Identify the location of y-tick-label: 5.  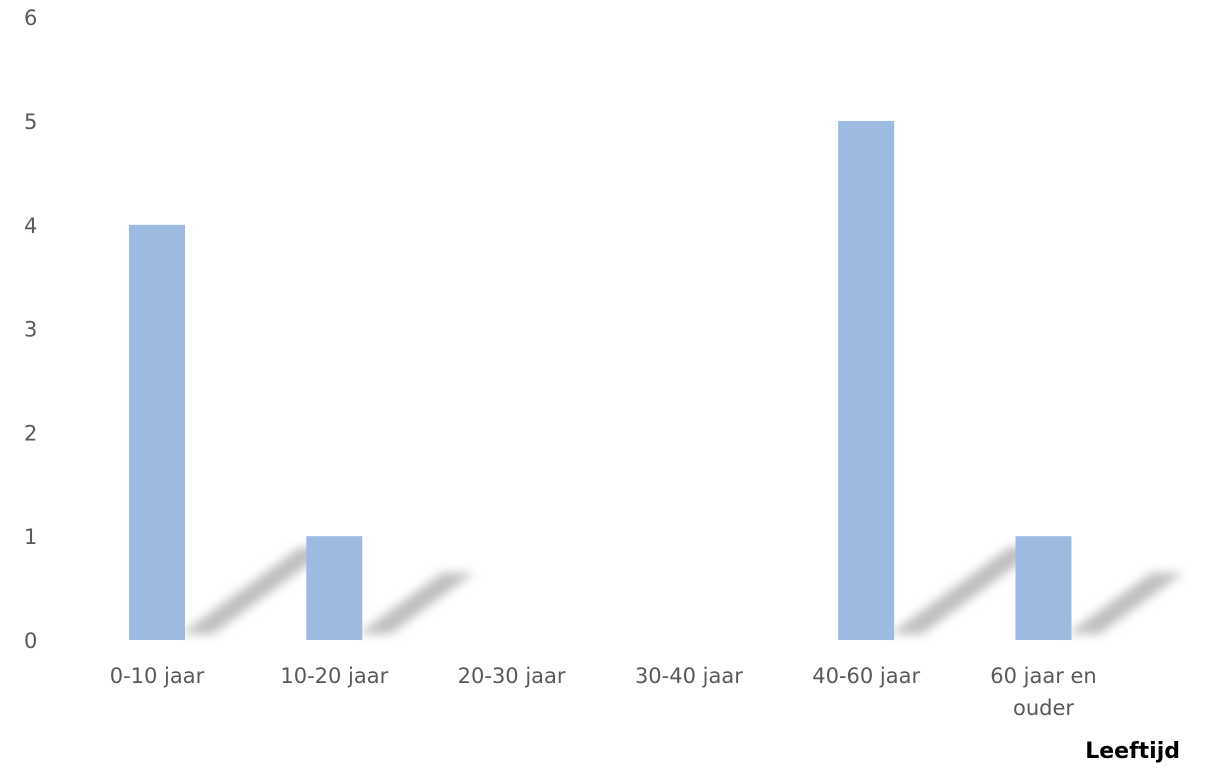
(30, 122).